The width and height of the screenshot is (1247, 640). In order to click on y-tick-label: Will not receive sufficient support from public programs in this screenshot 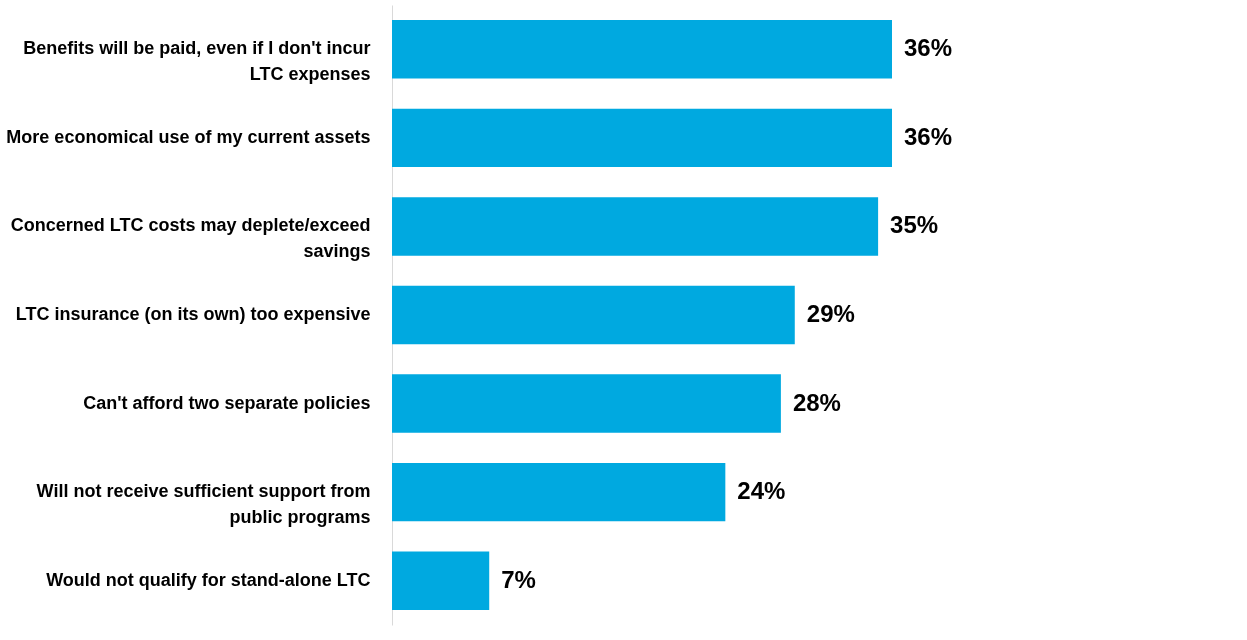, I will do `click(203, 504)`.